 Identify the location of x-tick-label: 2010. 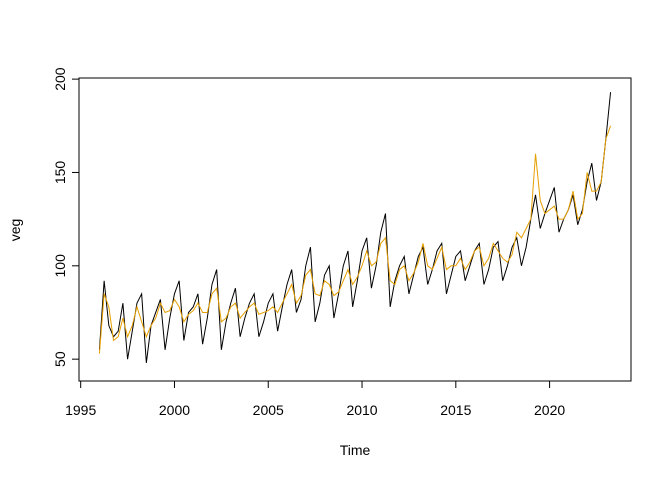
(361, 410).